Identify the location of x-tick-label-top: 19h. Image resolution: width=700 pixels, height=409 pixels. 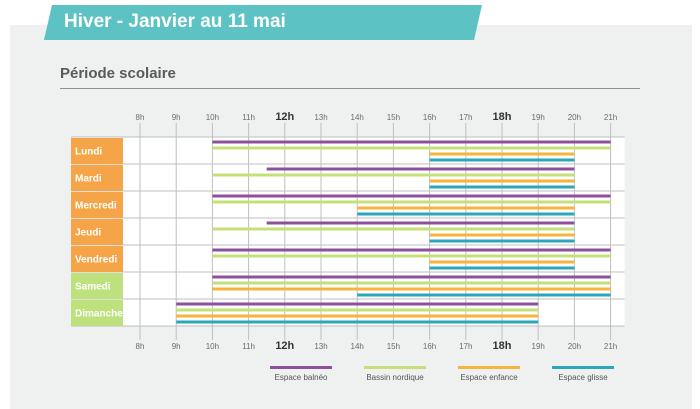
(538, 117).